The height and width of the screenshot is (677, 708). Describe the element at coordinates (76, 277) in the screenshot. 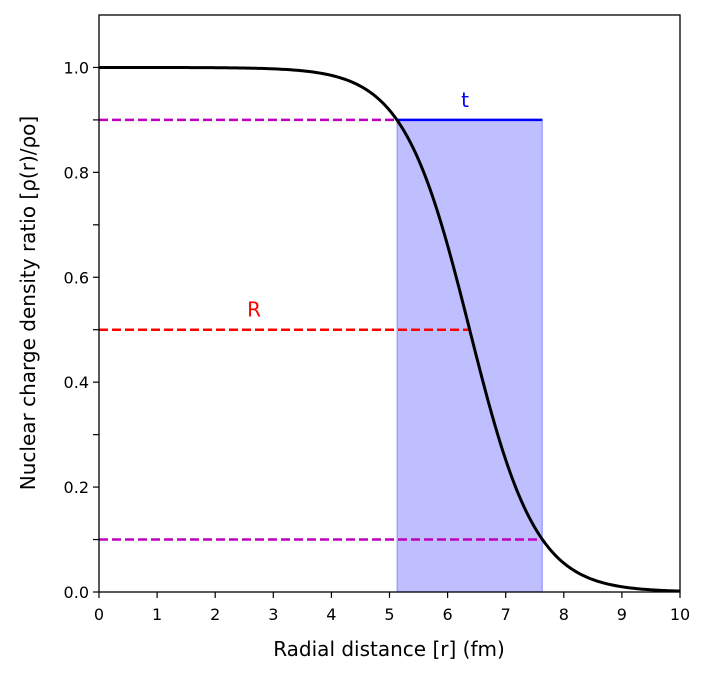

I see `y-tick-label: 0.6` at that location.